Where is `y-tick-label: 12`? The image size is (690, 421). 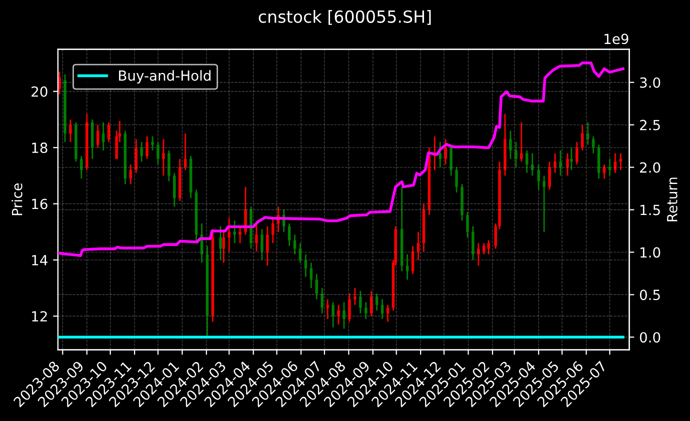
y-tick-label: 12 is located at coordinates (39, 316).